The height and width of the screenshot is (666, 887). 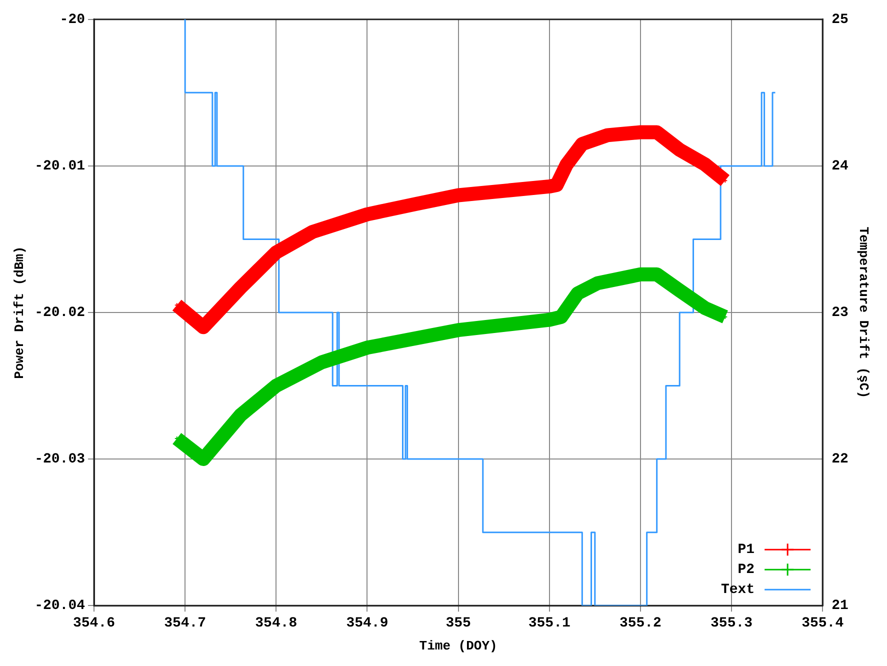 I want to click on y-tick-label: -20.04, so click(x=60, y=606).